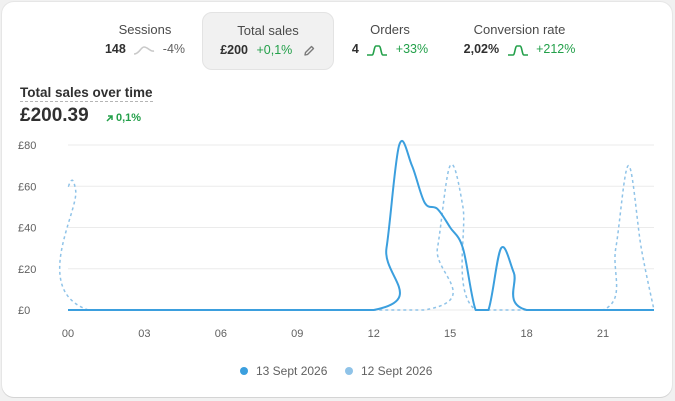 The height and width of the screenshot is (401, 675). Describe the element at coordinates (274, 50) in the screenshot. I see `metric-delta: +0,1%` at that location.